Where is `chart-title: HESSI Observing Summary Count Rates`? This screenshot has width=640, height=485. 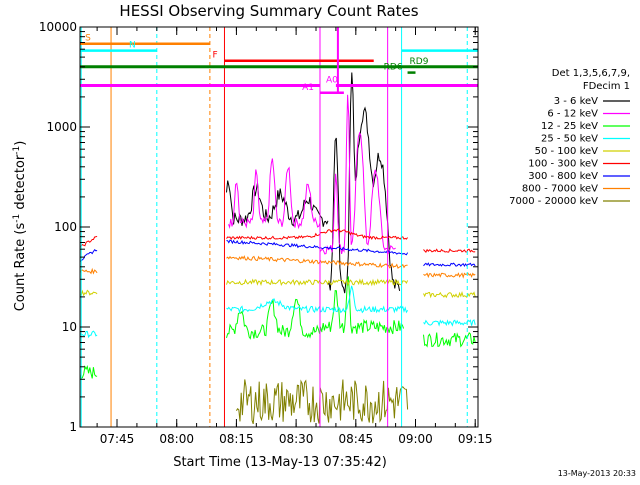 chart-title: HESSI Observing Summary Count Rates is located at coordinates (268, 11).